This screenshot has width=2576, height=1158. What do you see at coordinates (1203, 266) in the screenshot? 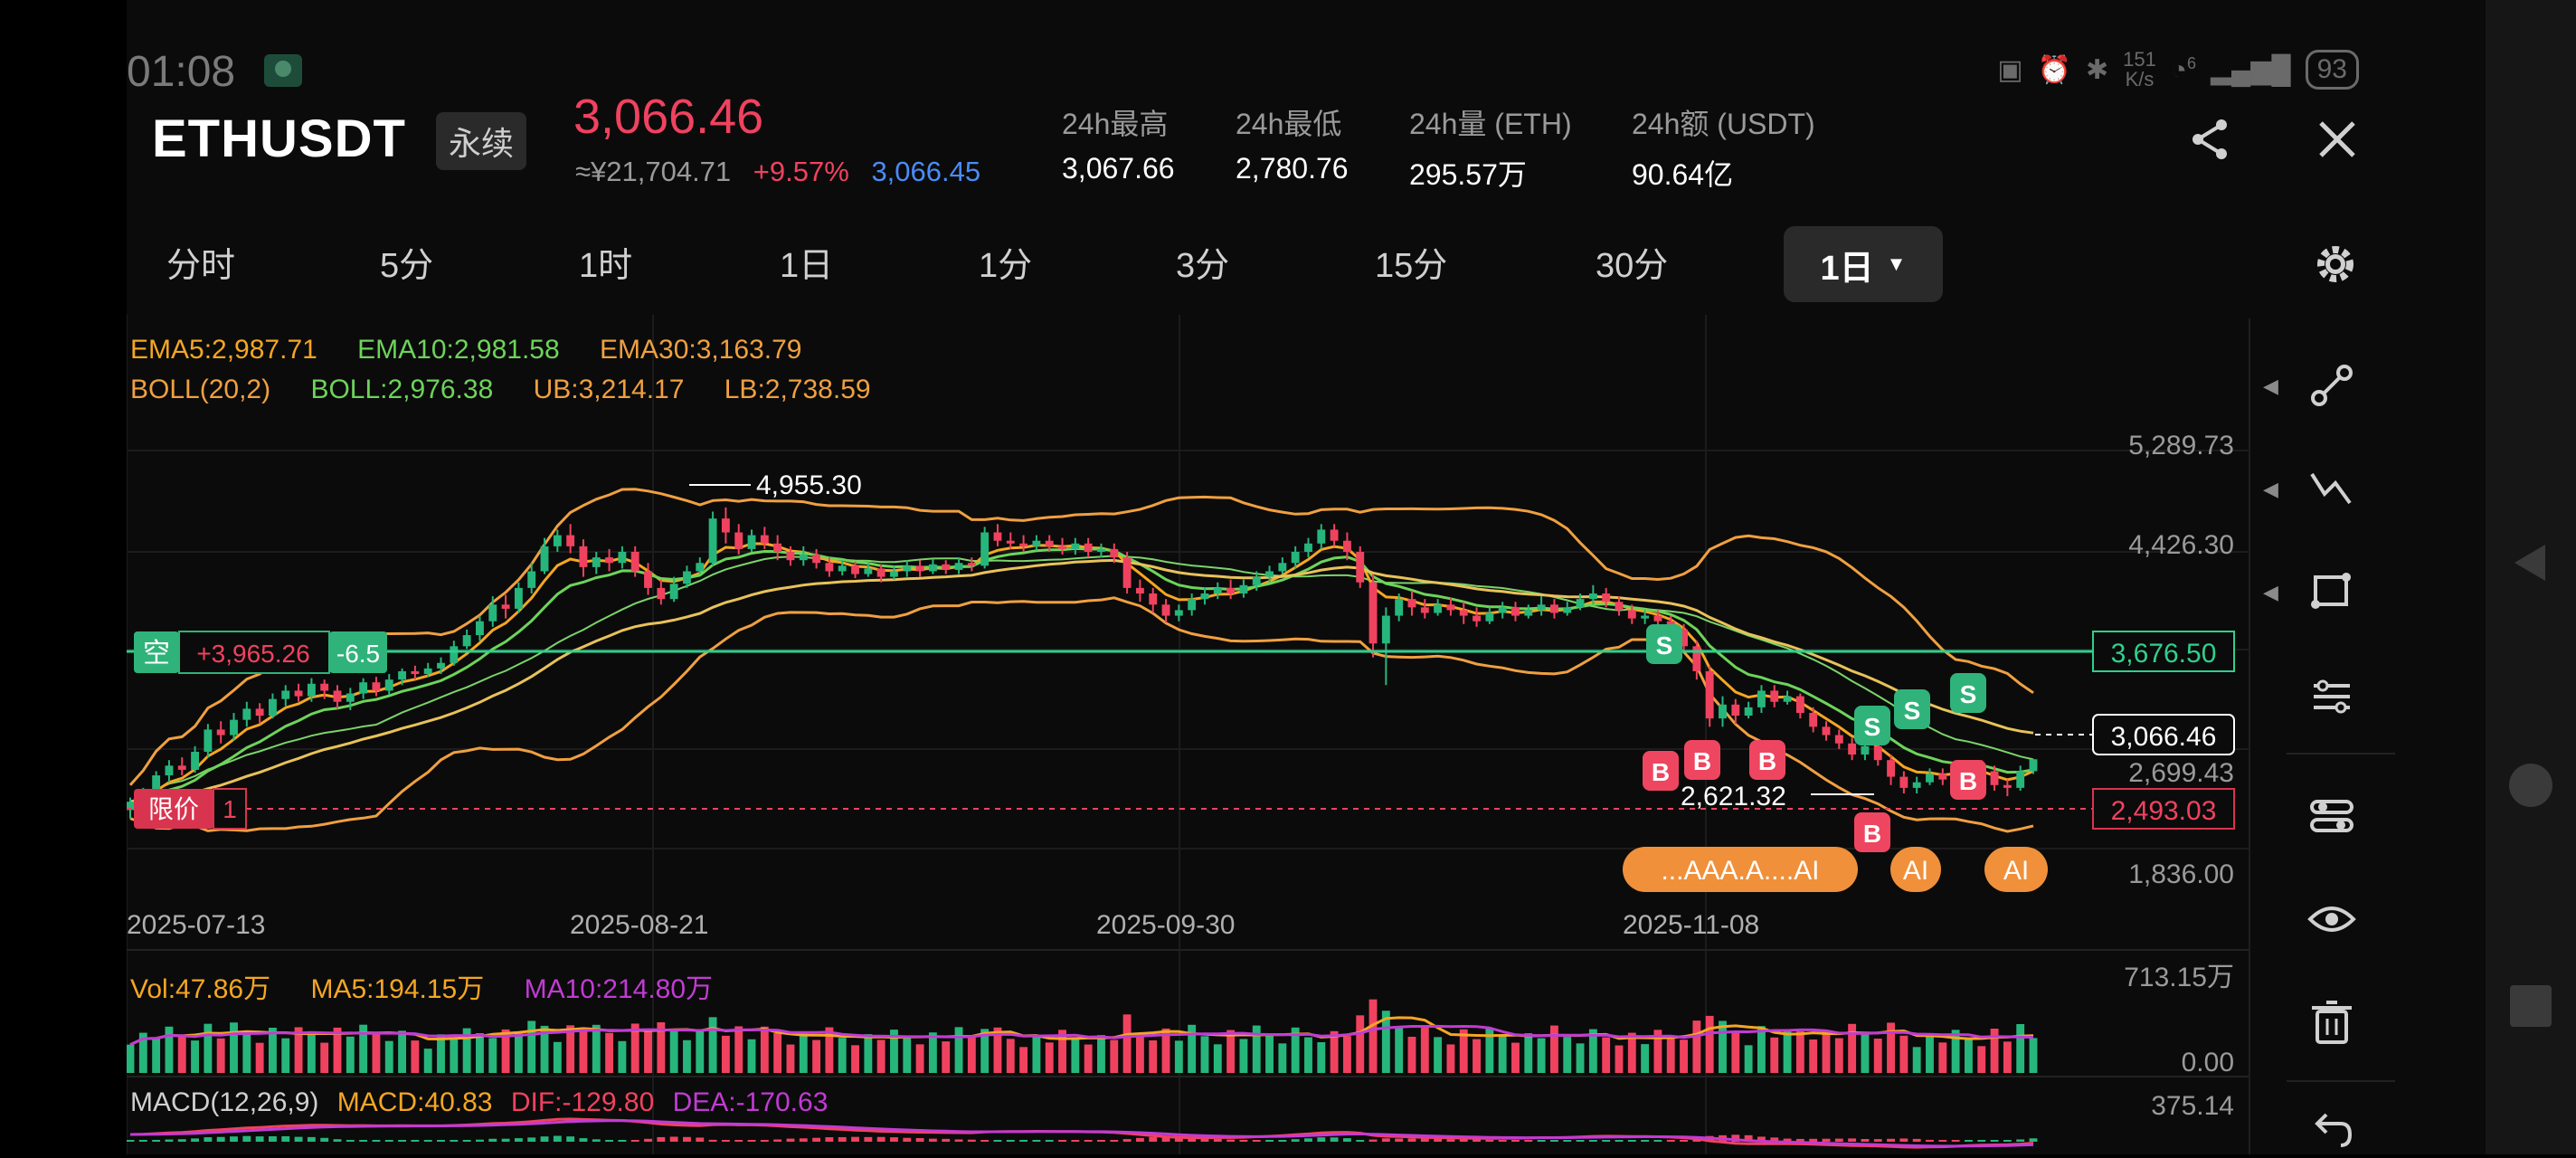
I see `tab-3m: 3分` at bounding box center [1203, 266].